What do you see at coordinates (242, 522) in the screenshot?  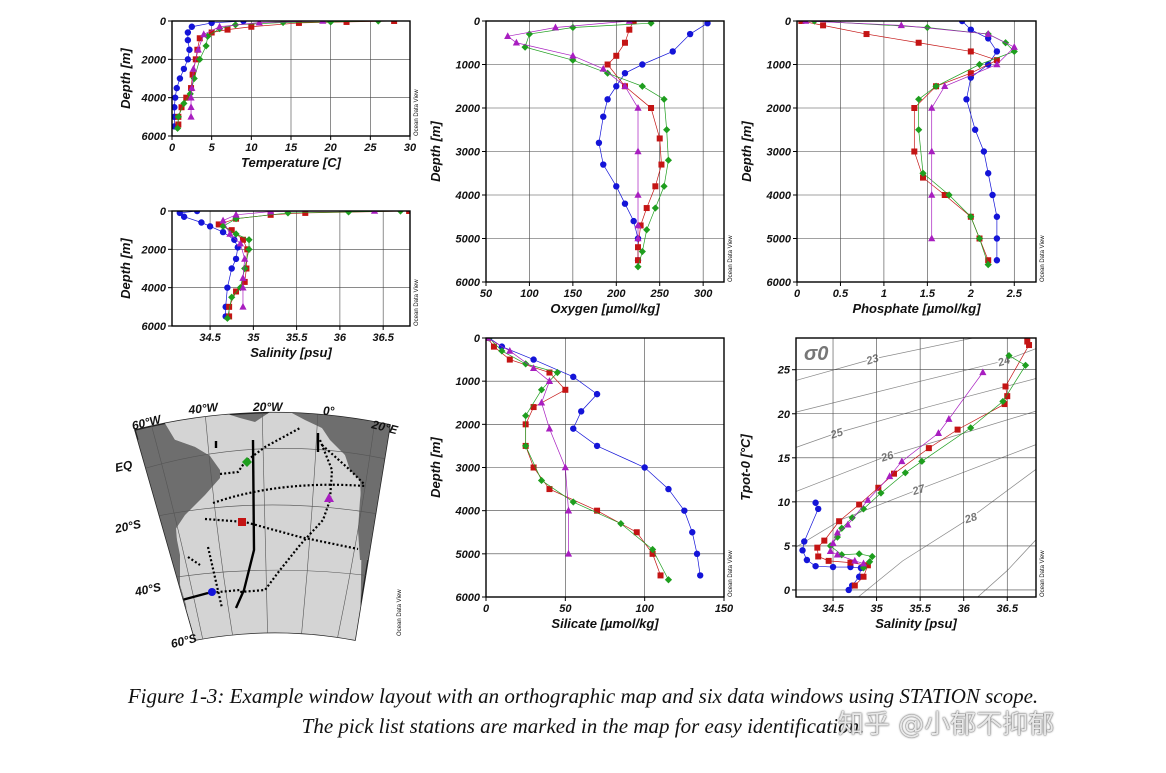 I see `red-station-marker` at bounding box center [242, 522].